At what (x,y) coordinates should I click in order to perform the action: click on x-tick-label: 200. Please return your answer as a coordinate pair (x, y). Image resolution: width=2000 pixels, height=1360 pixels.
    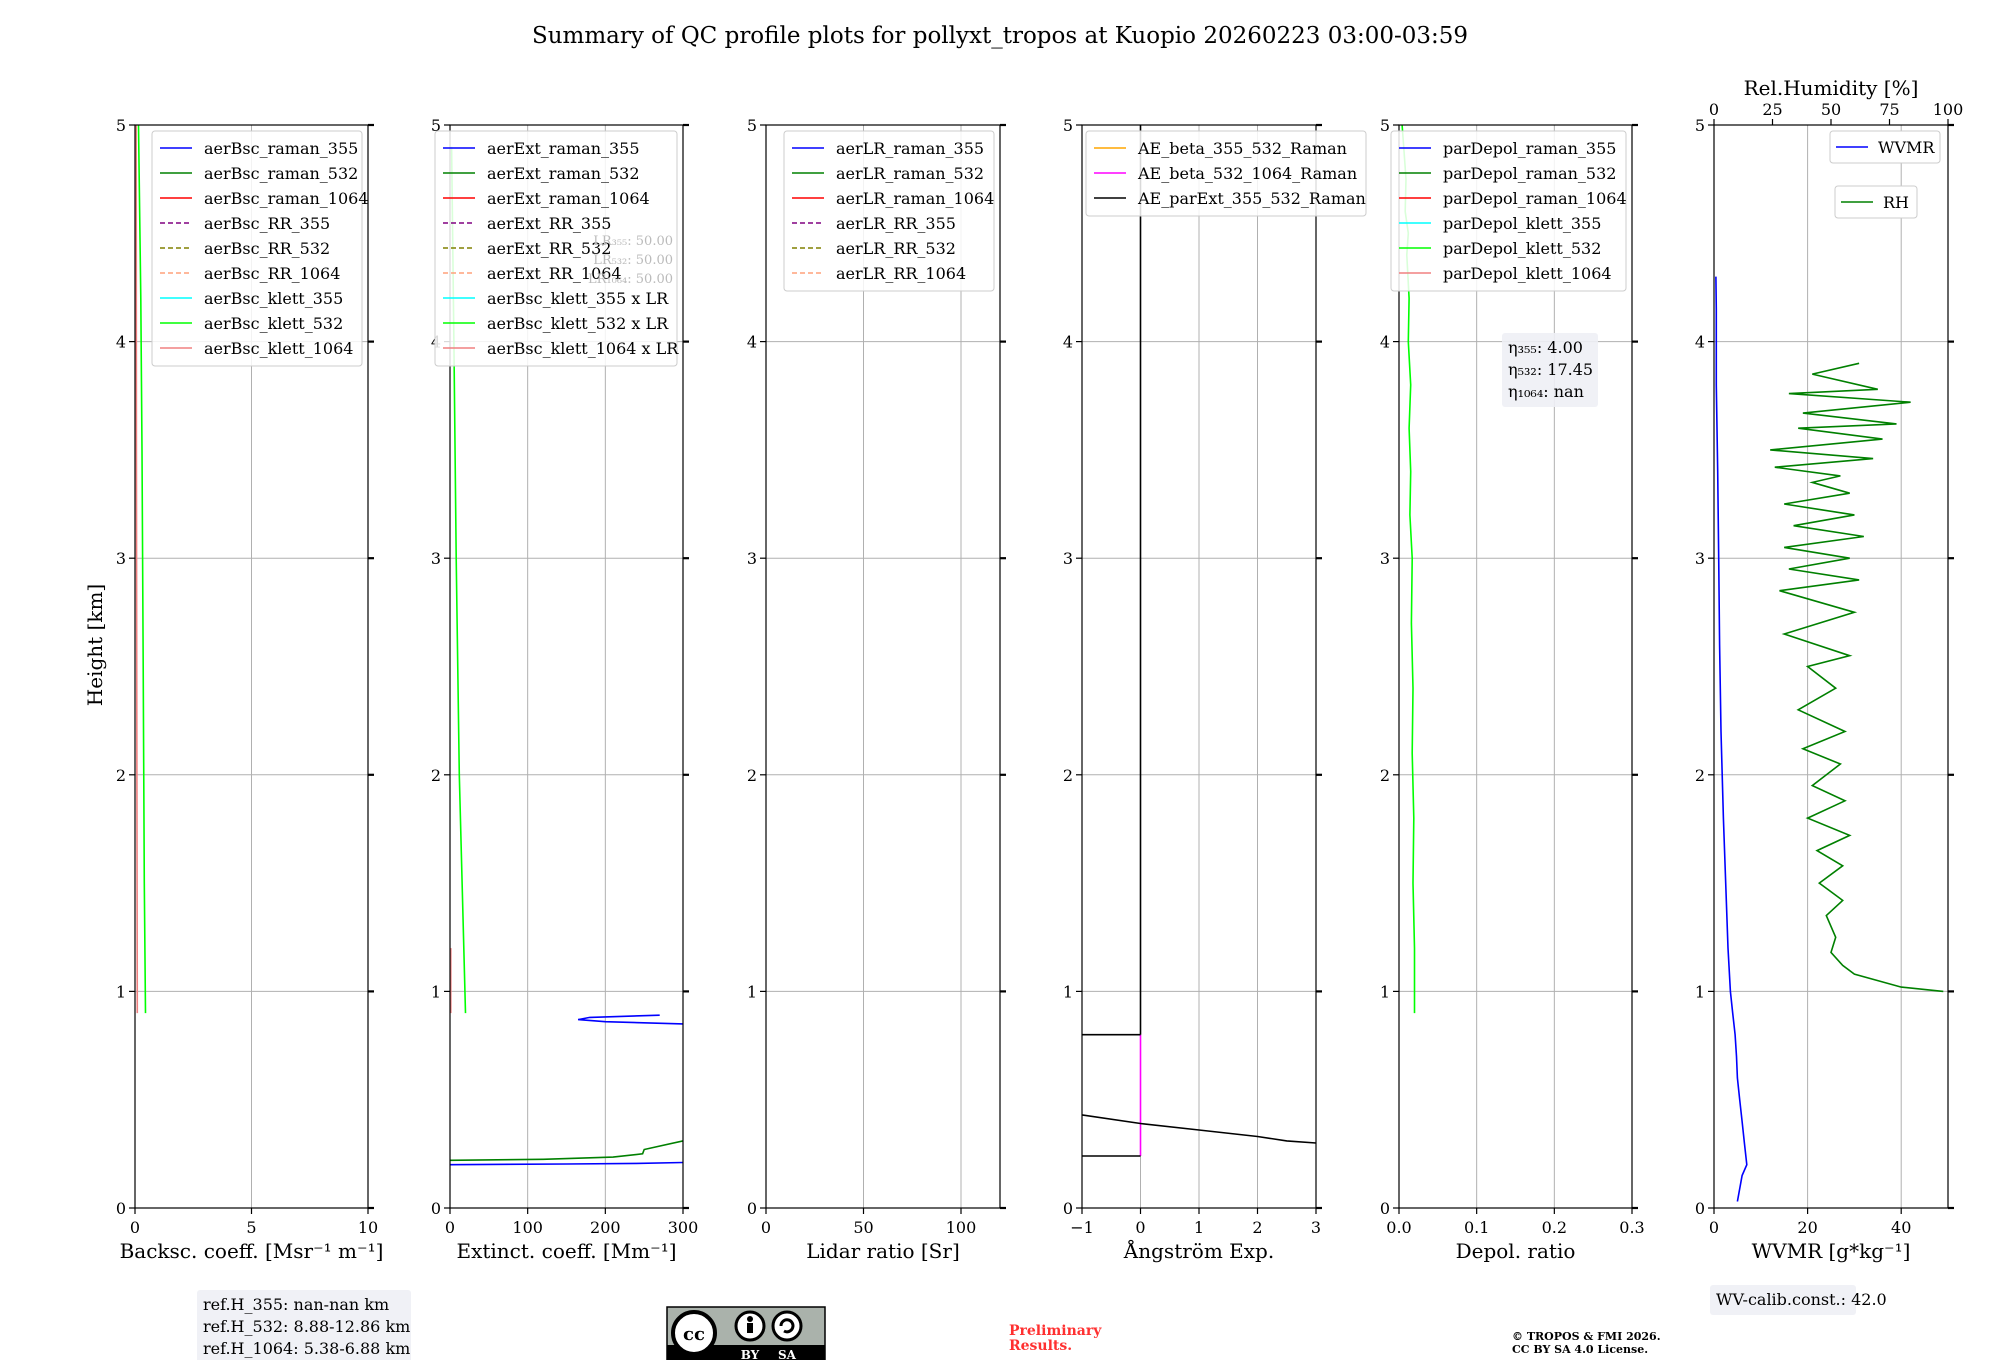
    Looking at the image, I should click on (605, 1227).